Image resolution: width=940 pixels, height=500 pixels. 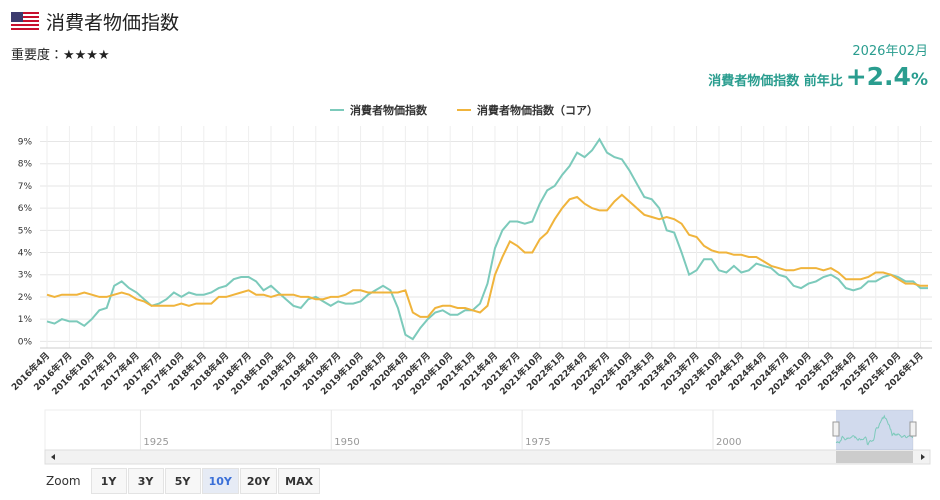 What do you see at coordinates (258, 481) in the screenshot?
I see `zoom-button: 20Y` at bounding box center [258, 481].